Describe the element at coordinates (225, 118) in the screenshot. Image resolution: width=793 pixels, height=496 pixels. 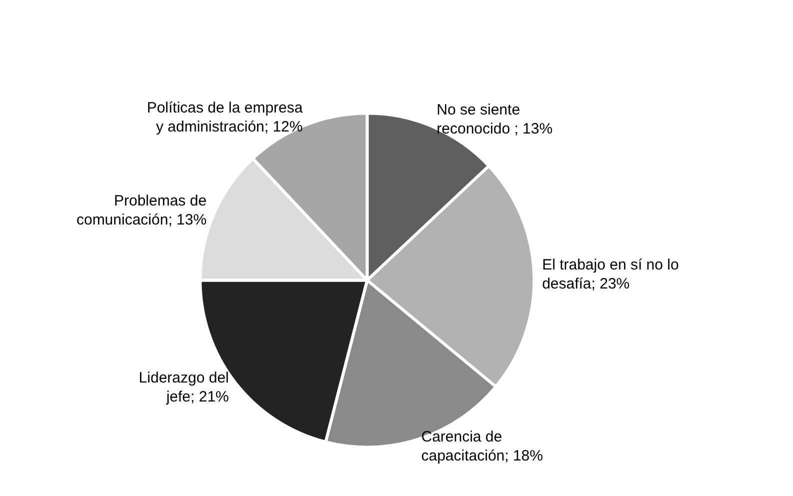
I see `slice-label: Políticas de la empresa y administración; 12%` at that location.